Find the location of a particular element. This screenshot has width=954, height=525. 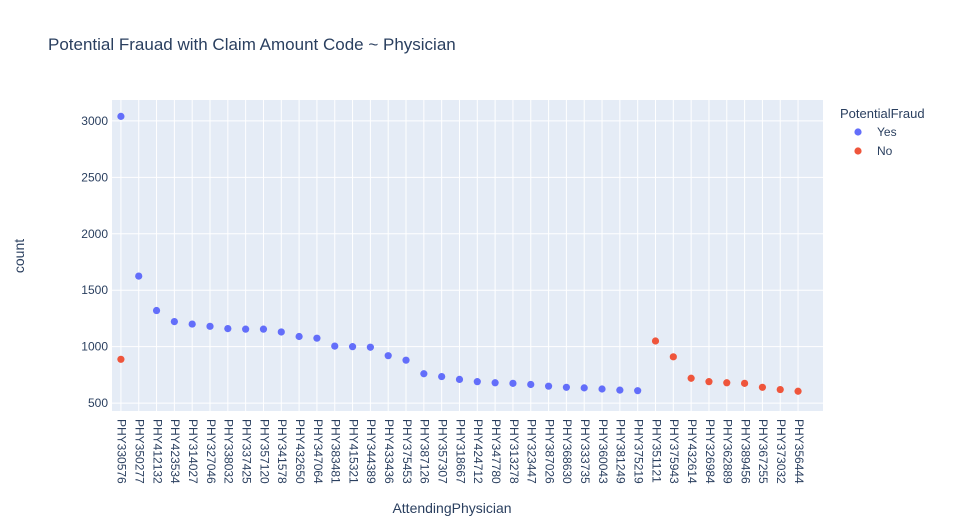

y-tick-label: 2500 is located at coordinates (94, 177).